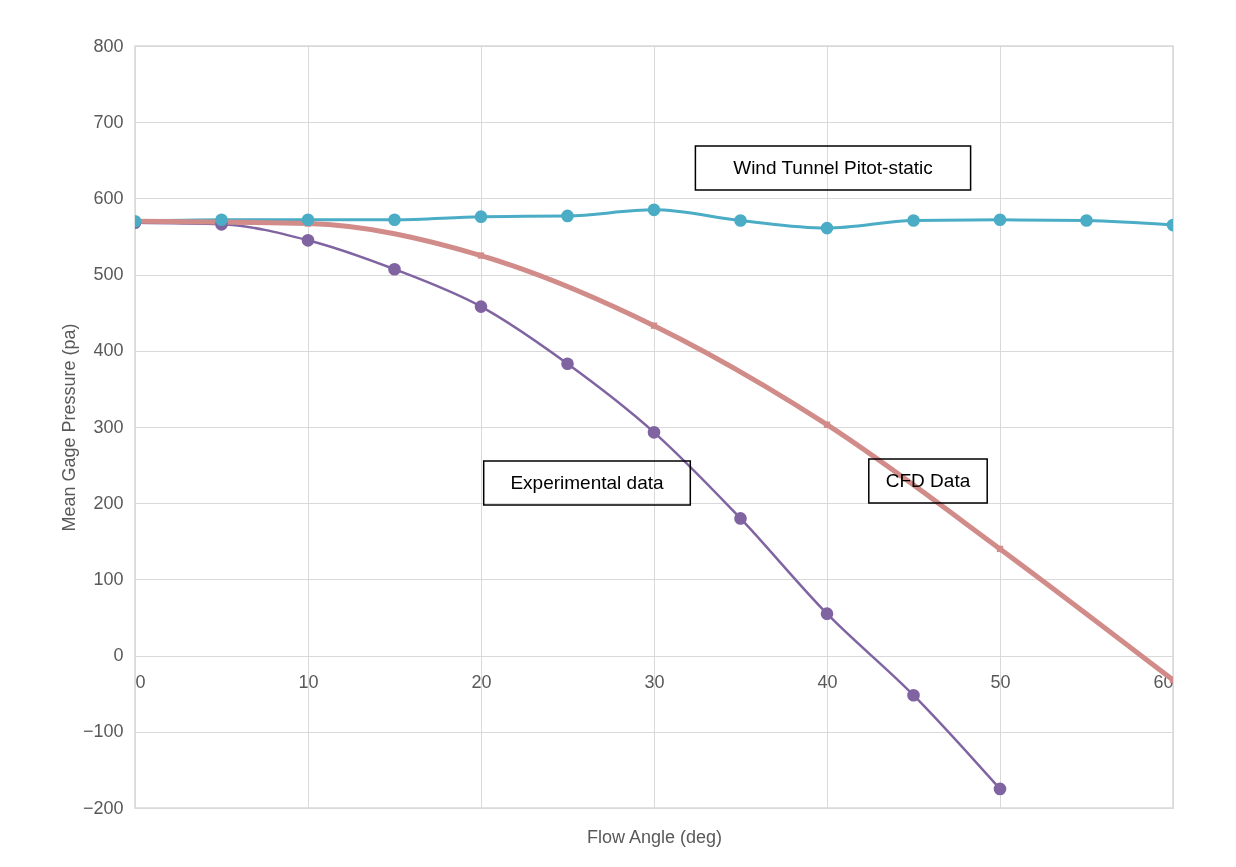 Image resolution: width=1236 pixels, height=867 pixels. I want to click on x-tick-label: 30, so click(654, 682).